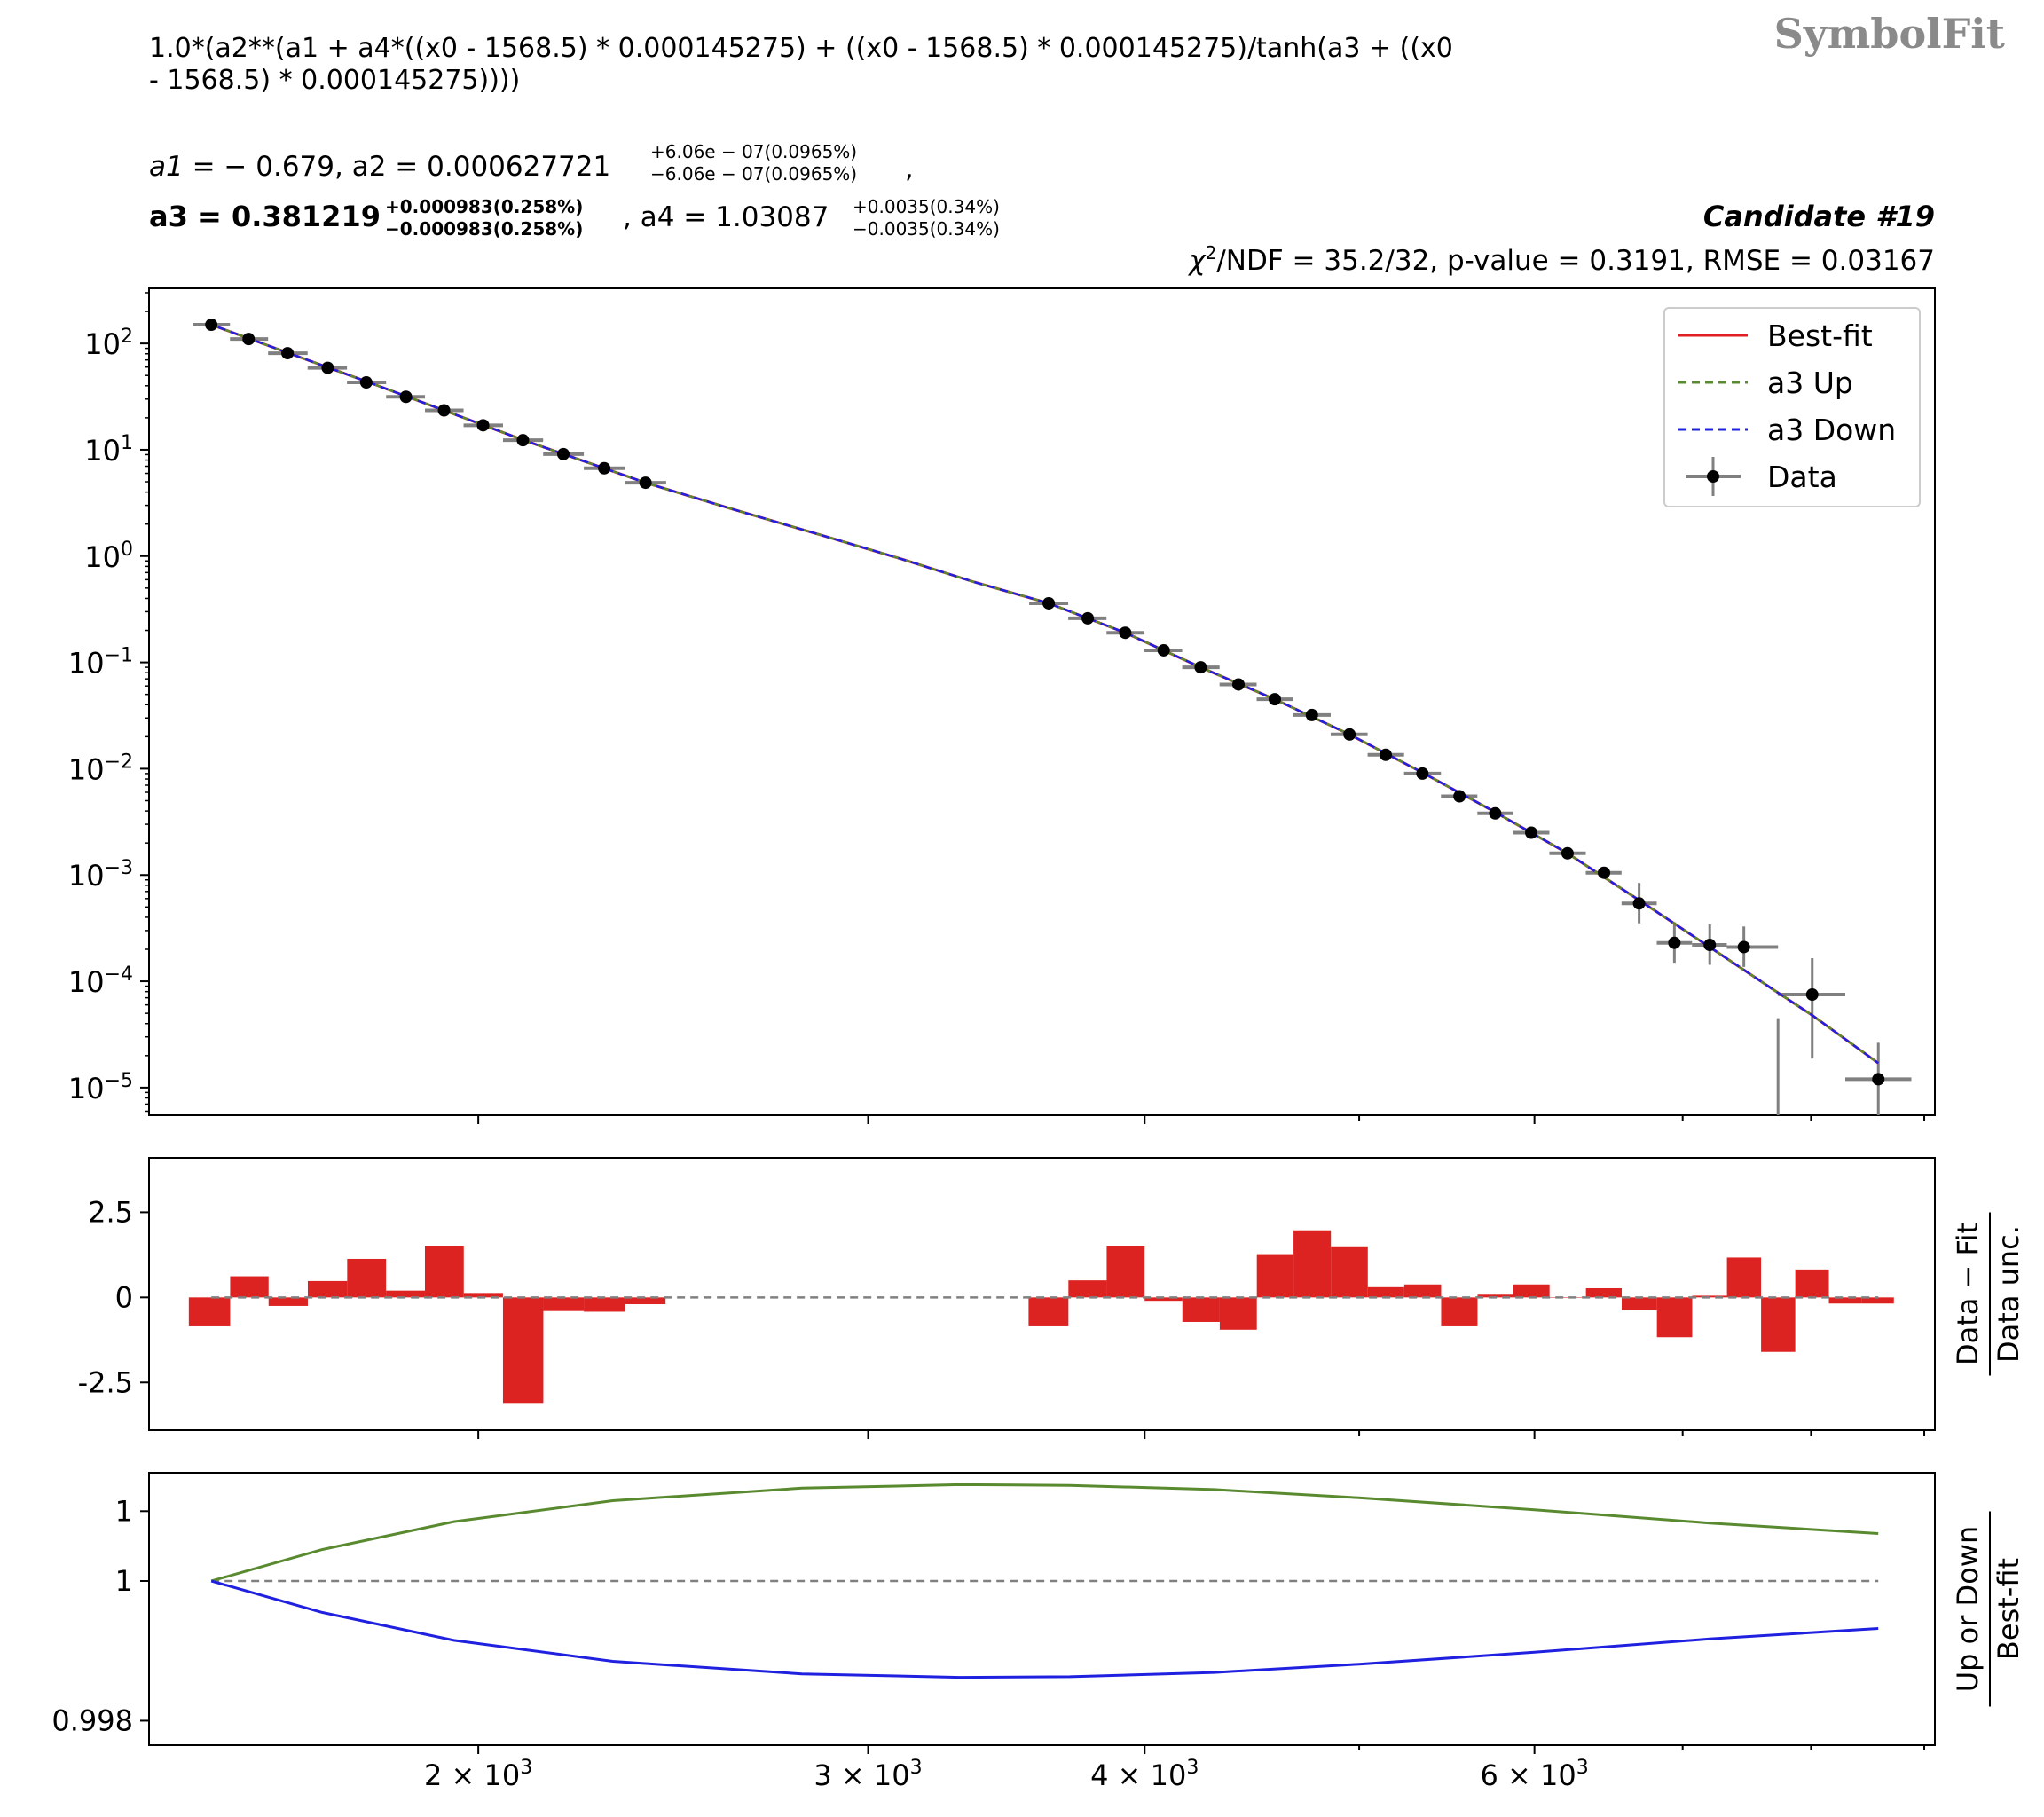  I want to click on param-a3-name: a3, so click(168, 216).